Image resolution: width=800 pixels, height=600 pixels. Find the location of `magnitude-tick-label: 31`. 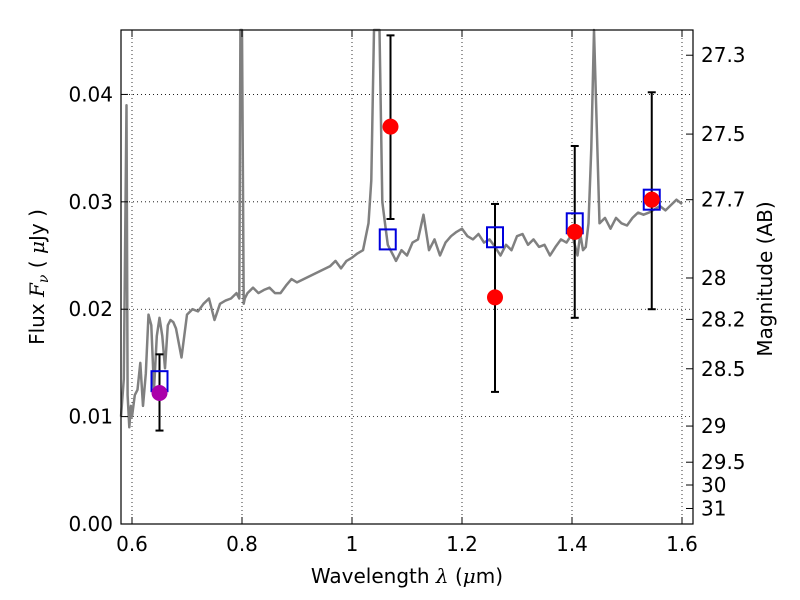

magnitude-tick-label: 31 is located at coordinates (713, 508).